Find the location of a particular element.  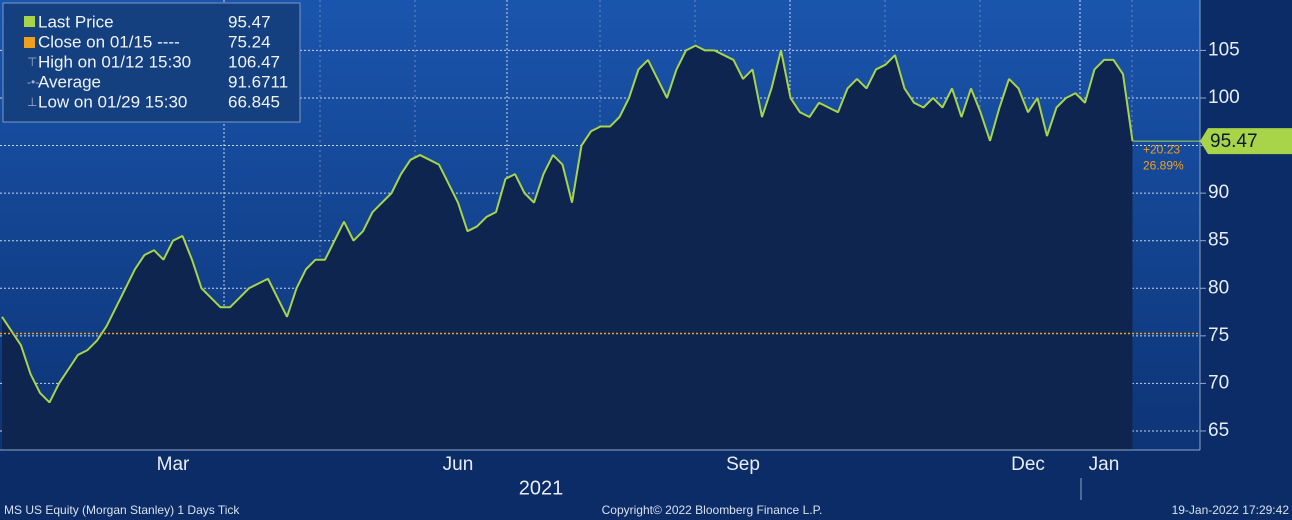

legend-label: Low on 01/29 15:30 is located at coordinates (112, 101).